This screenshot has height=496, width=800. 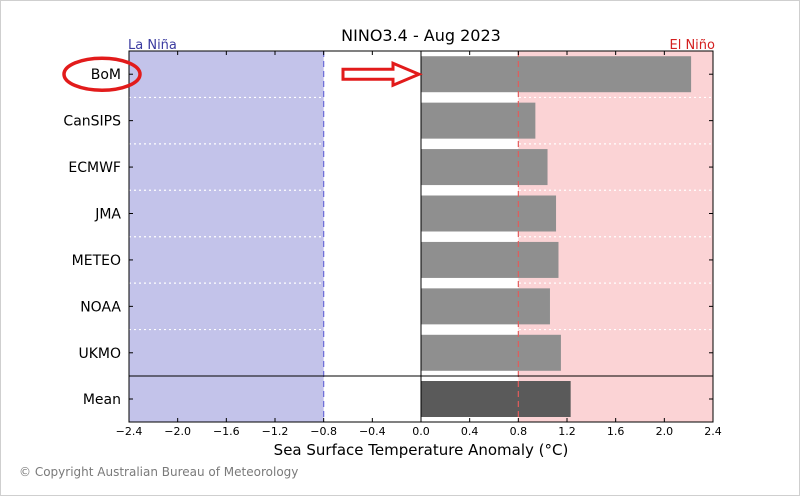 I want to click on x-tick-label: 0.4, so click(x=470, y=431).